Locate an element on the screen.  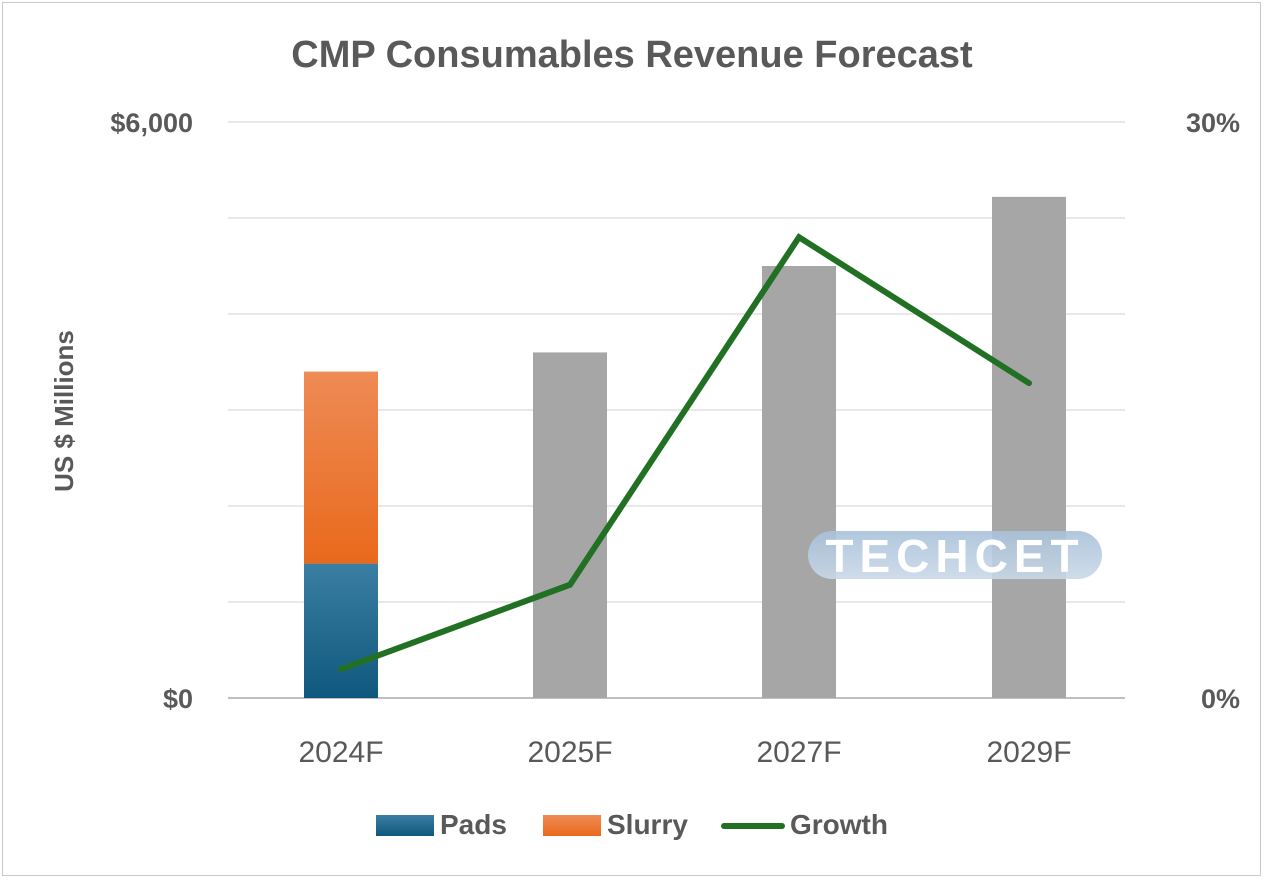
x-tick-label: 2029F is located at coordinates (1028, 752).